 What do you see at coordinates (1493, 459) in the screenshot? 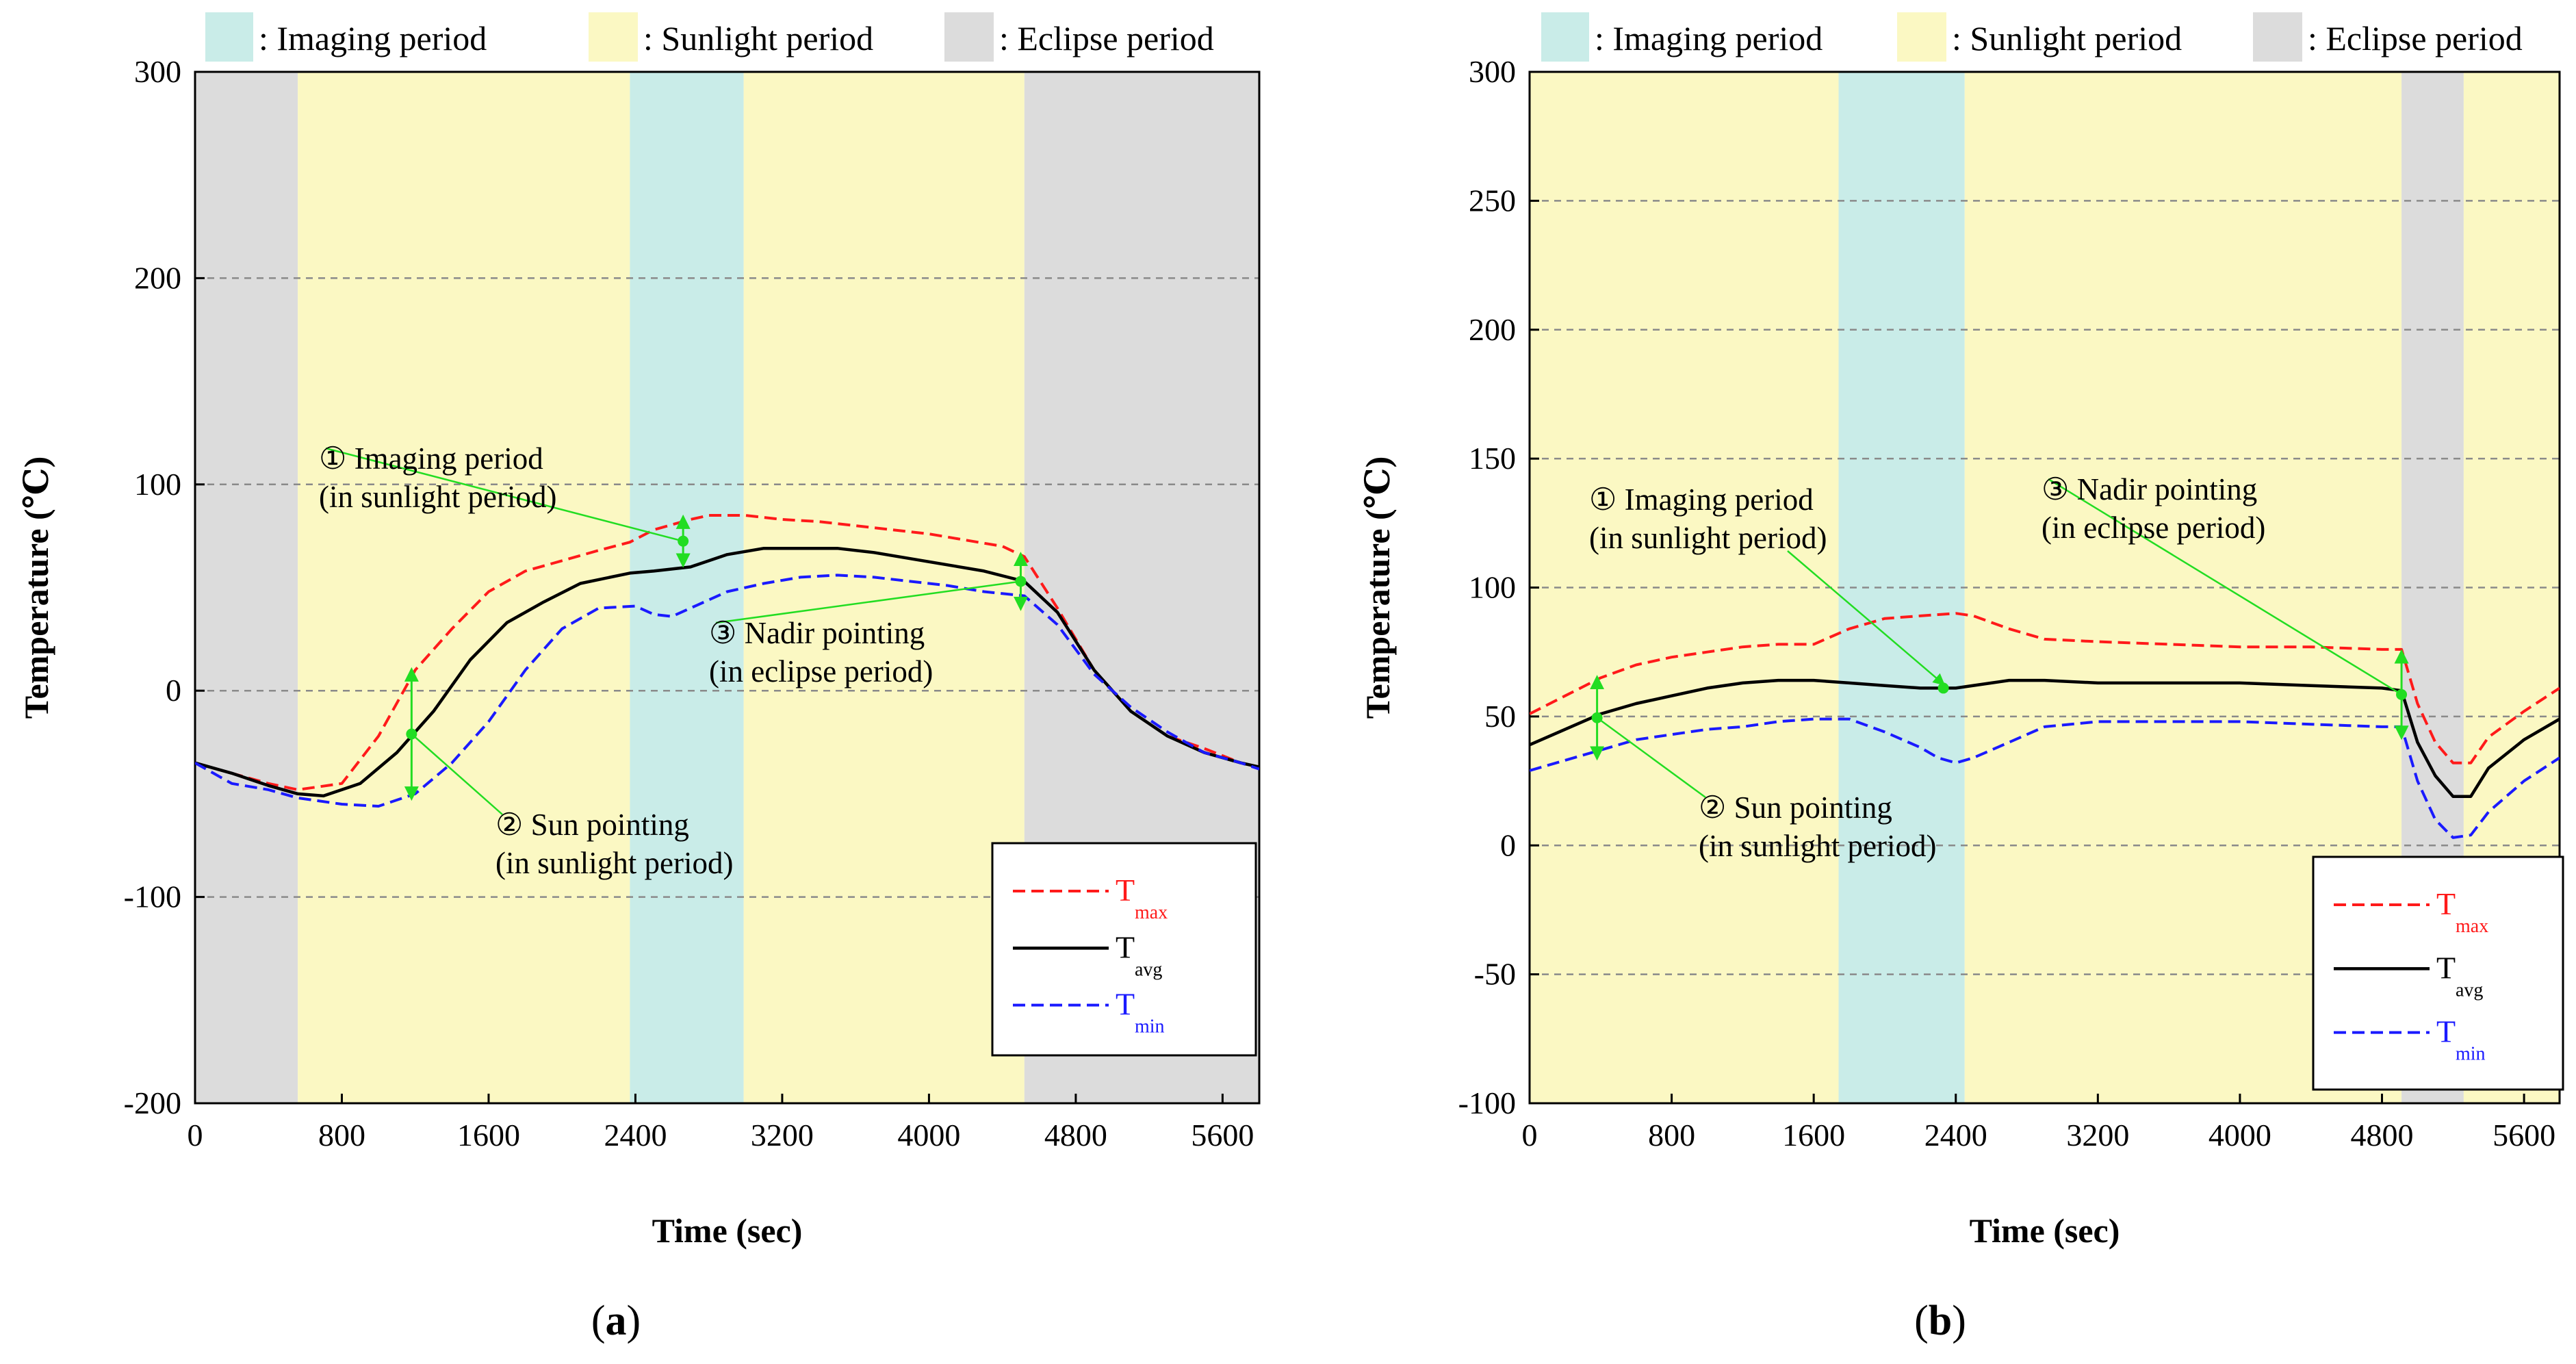
I see `y-tick-label: 150` at bounding box center [1493, 459].